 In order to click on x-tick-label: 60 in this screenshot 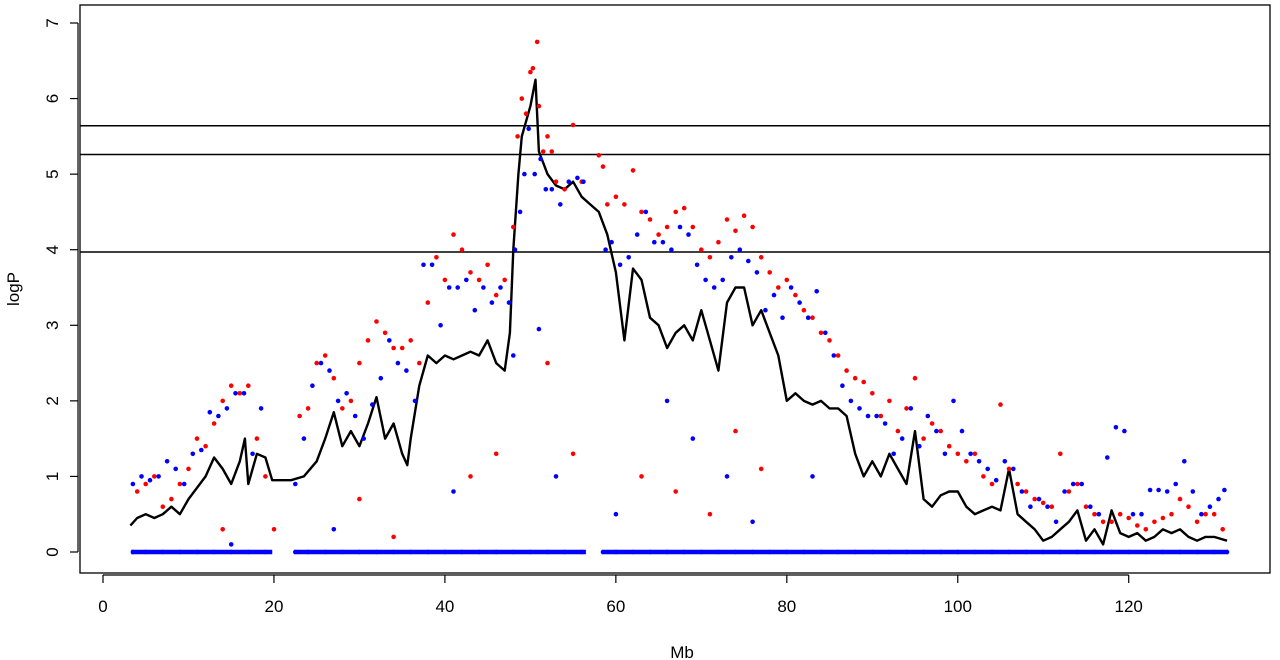, I will do `click(615, 606)`.